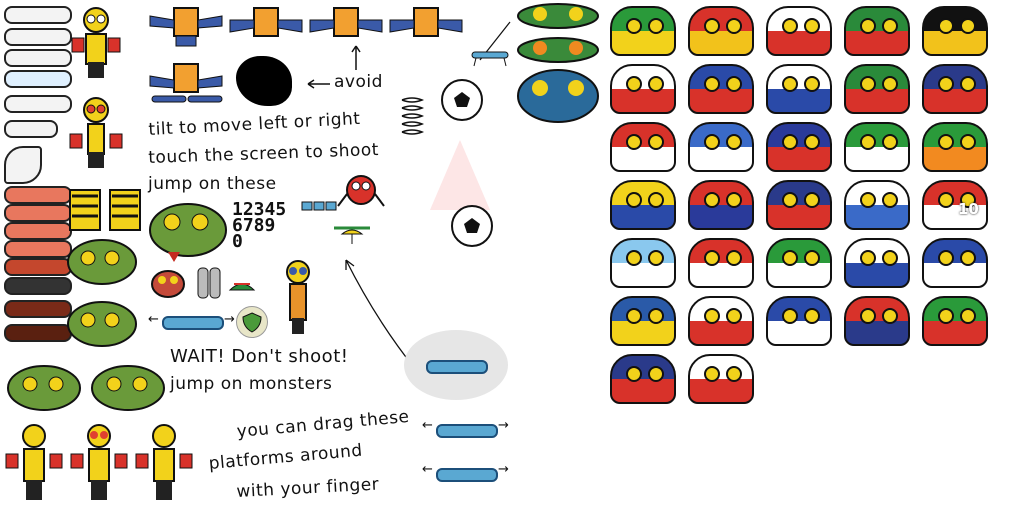 This screenshot has width=1024, height=512. I want to click on spring-icon, so click(413, 116).